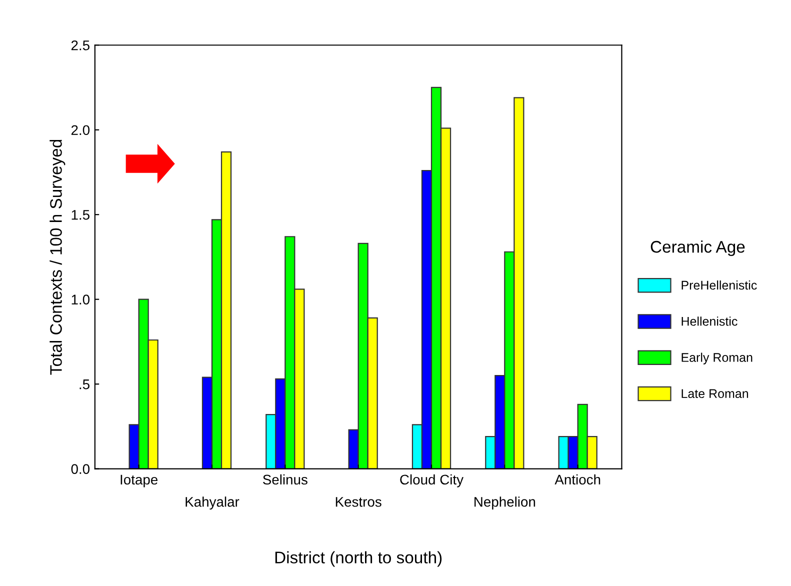  Describe the element at coordinates (717, 358) in the screenshot. I see `legend-label: Early Roman` at that location.